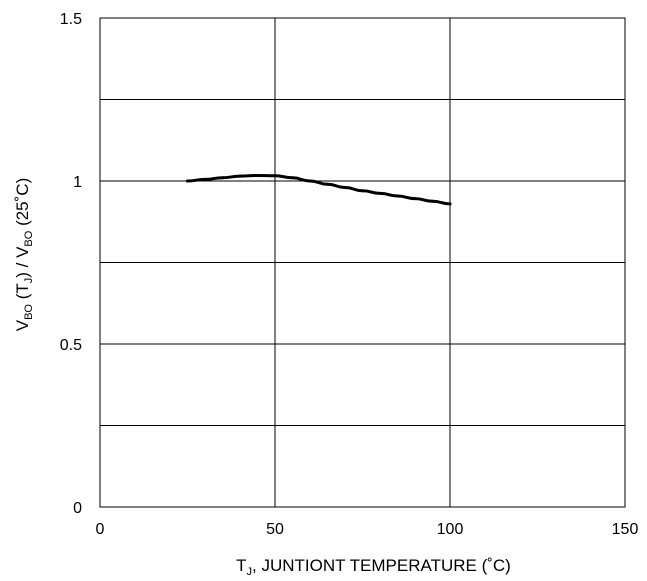  What do you see at coordinates (71, 345) in the screenshot?
I see `y-tick-label: 0.5` at bounding box center [71, 345].